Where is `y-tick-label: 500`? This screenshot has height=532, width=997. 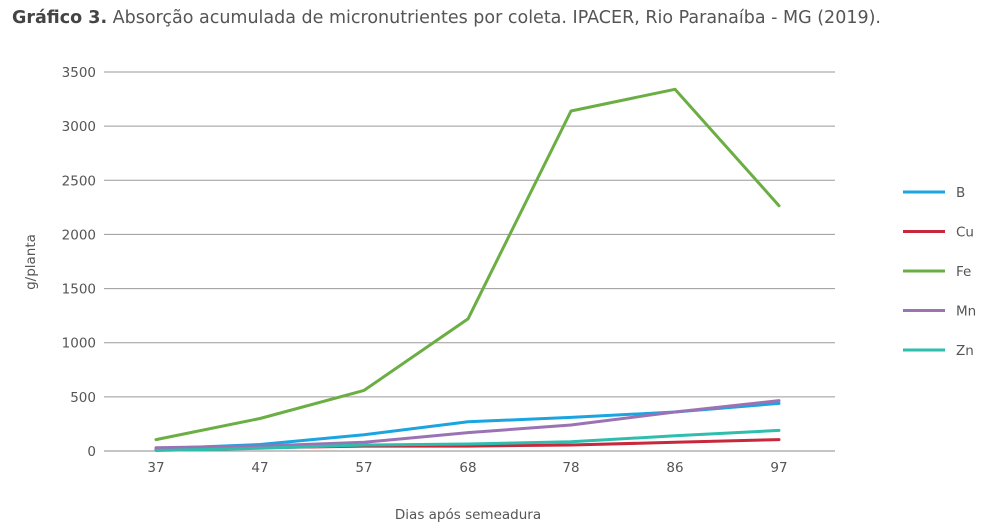 y-tick-label: 500 is located at coordinates (83, 398).